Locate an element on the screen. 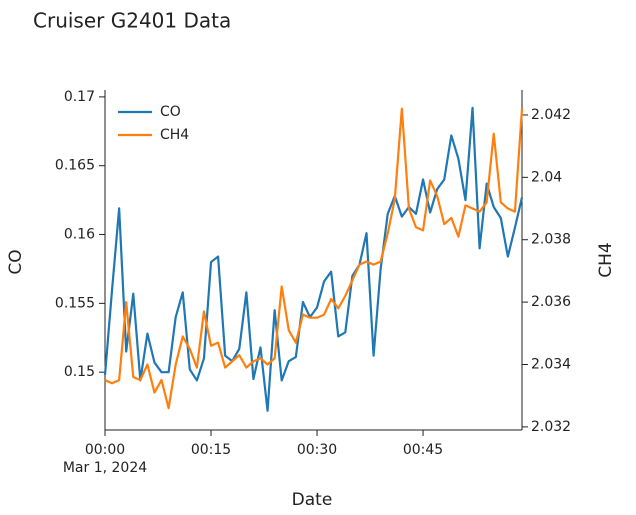  x-tick-label: 00:15 is located at coordinates (211, 450).